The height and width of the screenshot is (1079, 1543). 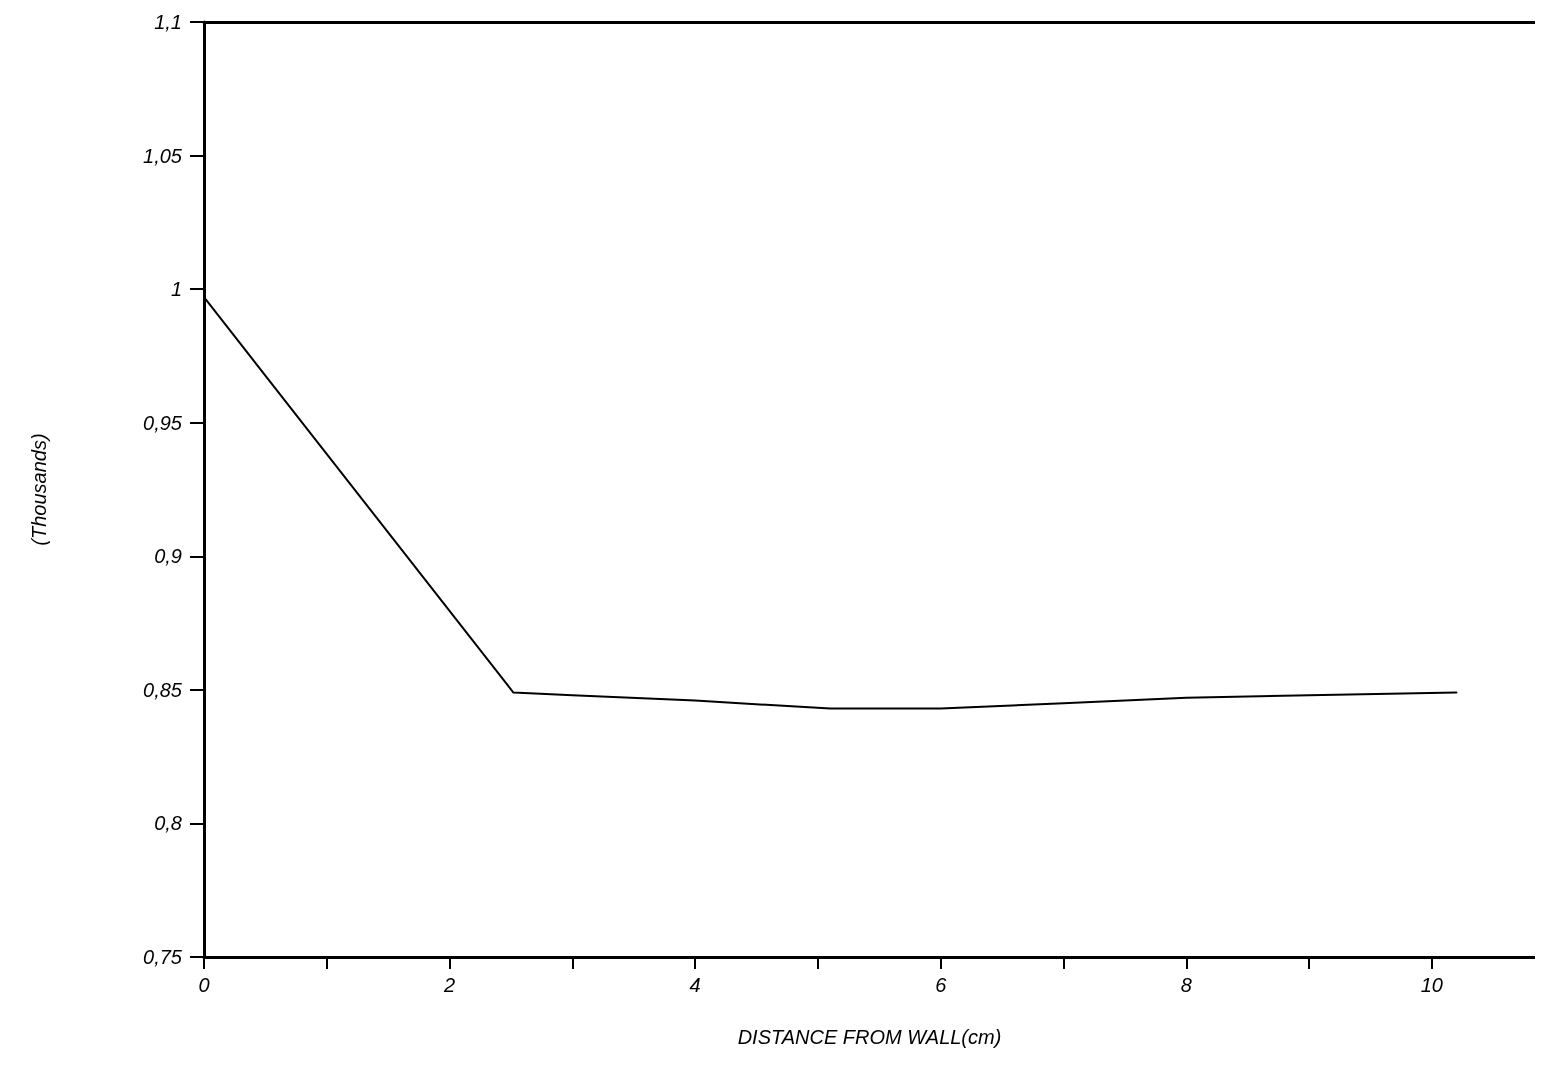 What do you see at coordinates (39, 489) in the screenshot?
I see `y-axis-title: (Thousands)` at bounding box center [39, 489].